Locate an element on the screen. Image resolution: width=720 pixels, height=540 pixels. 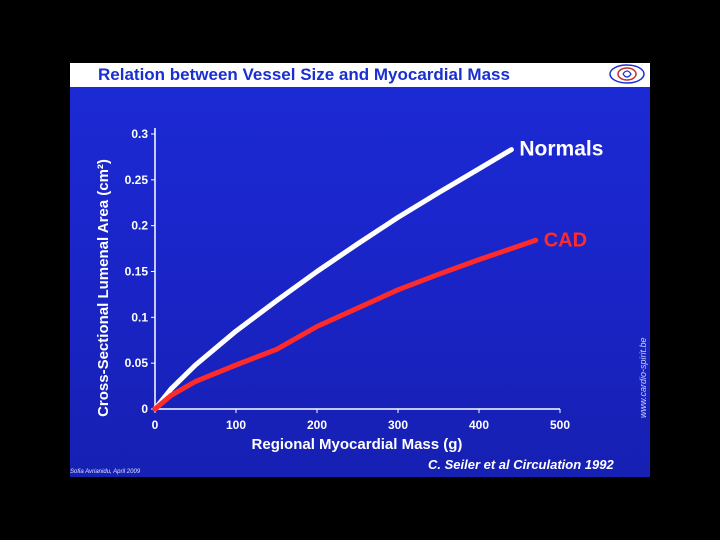
x-tick-label: 300 is located at coordinates (398, 425).